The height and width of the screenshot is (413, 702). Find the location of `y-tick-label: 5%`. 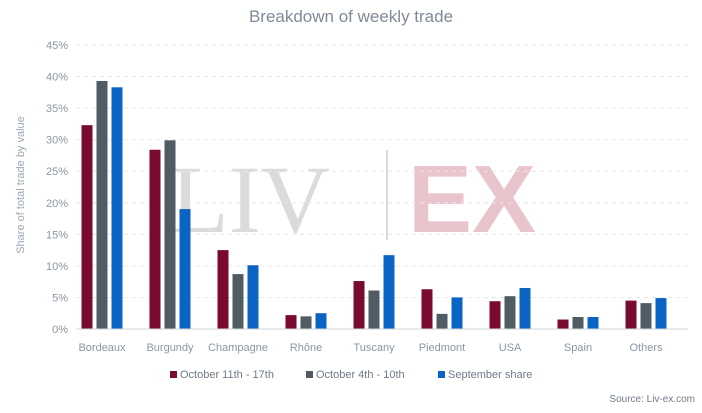

y-tick-label: 5% is located at coordinates (60, 298).